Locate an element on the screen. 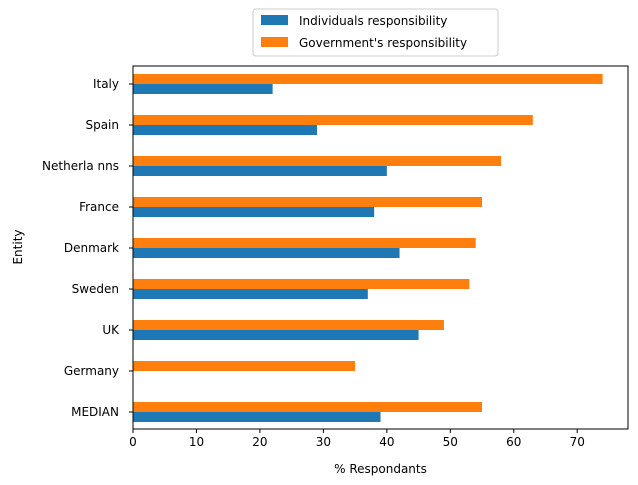  legend-label-individuals: Individuals responsibility is located at coordinates (373, 21).